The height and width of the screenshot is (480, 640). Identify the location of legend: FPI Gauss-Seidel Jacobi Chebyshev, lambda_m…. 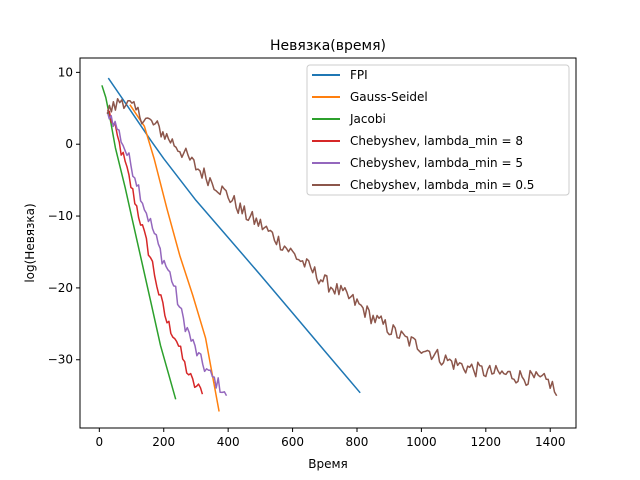
(438, 130).